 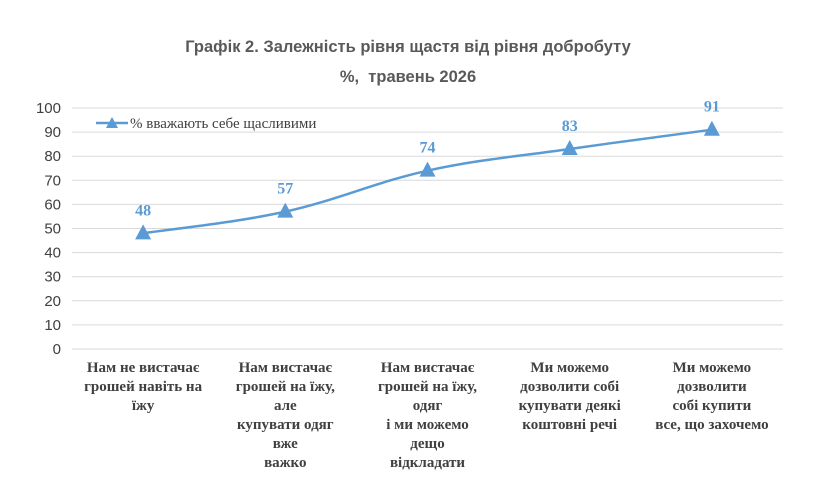 I want to click on x-category-label-line: купувати одяг, so click(x=285, y=425).